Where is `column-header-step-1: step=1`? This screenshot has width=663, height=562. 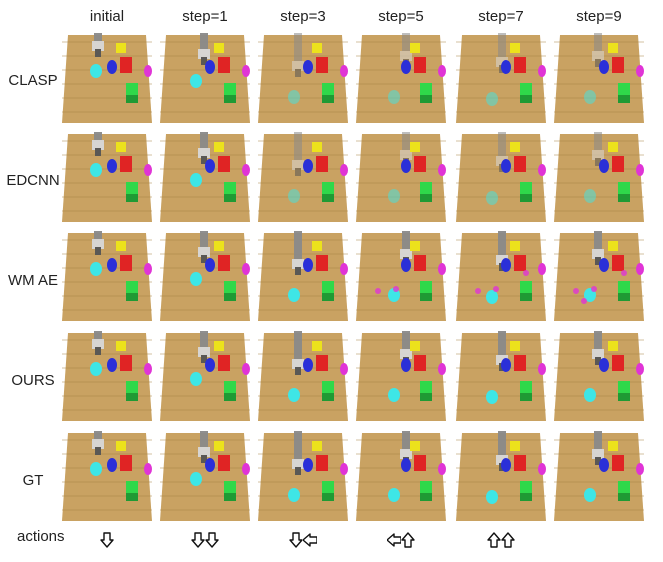
column-header-step-1: step=1 is located at coordinates (205, 16).